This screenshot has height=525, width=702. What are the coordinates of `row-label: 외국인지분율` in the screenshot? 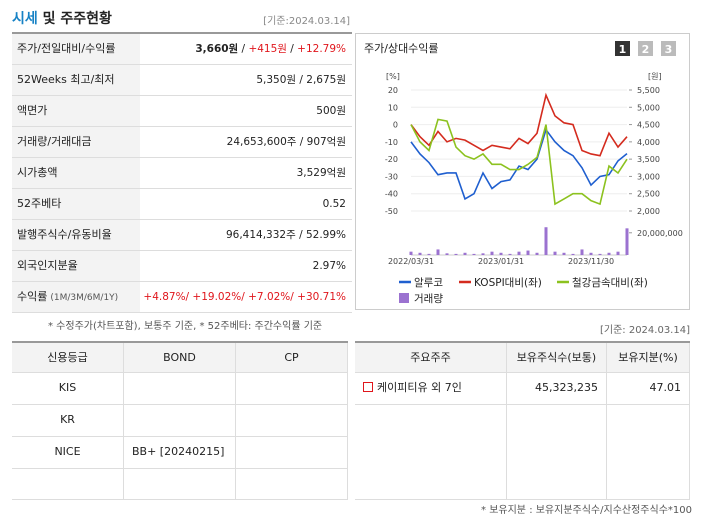 It's located at (76, 266).